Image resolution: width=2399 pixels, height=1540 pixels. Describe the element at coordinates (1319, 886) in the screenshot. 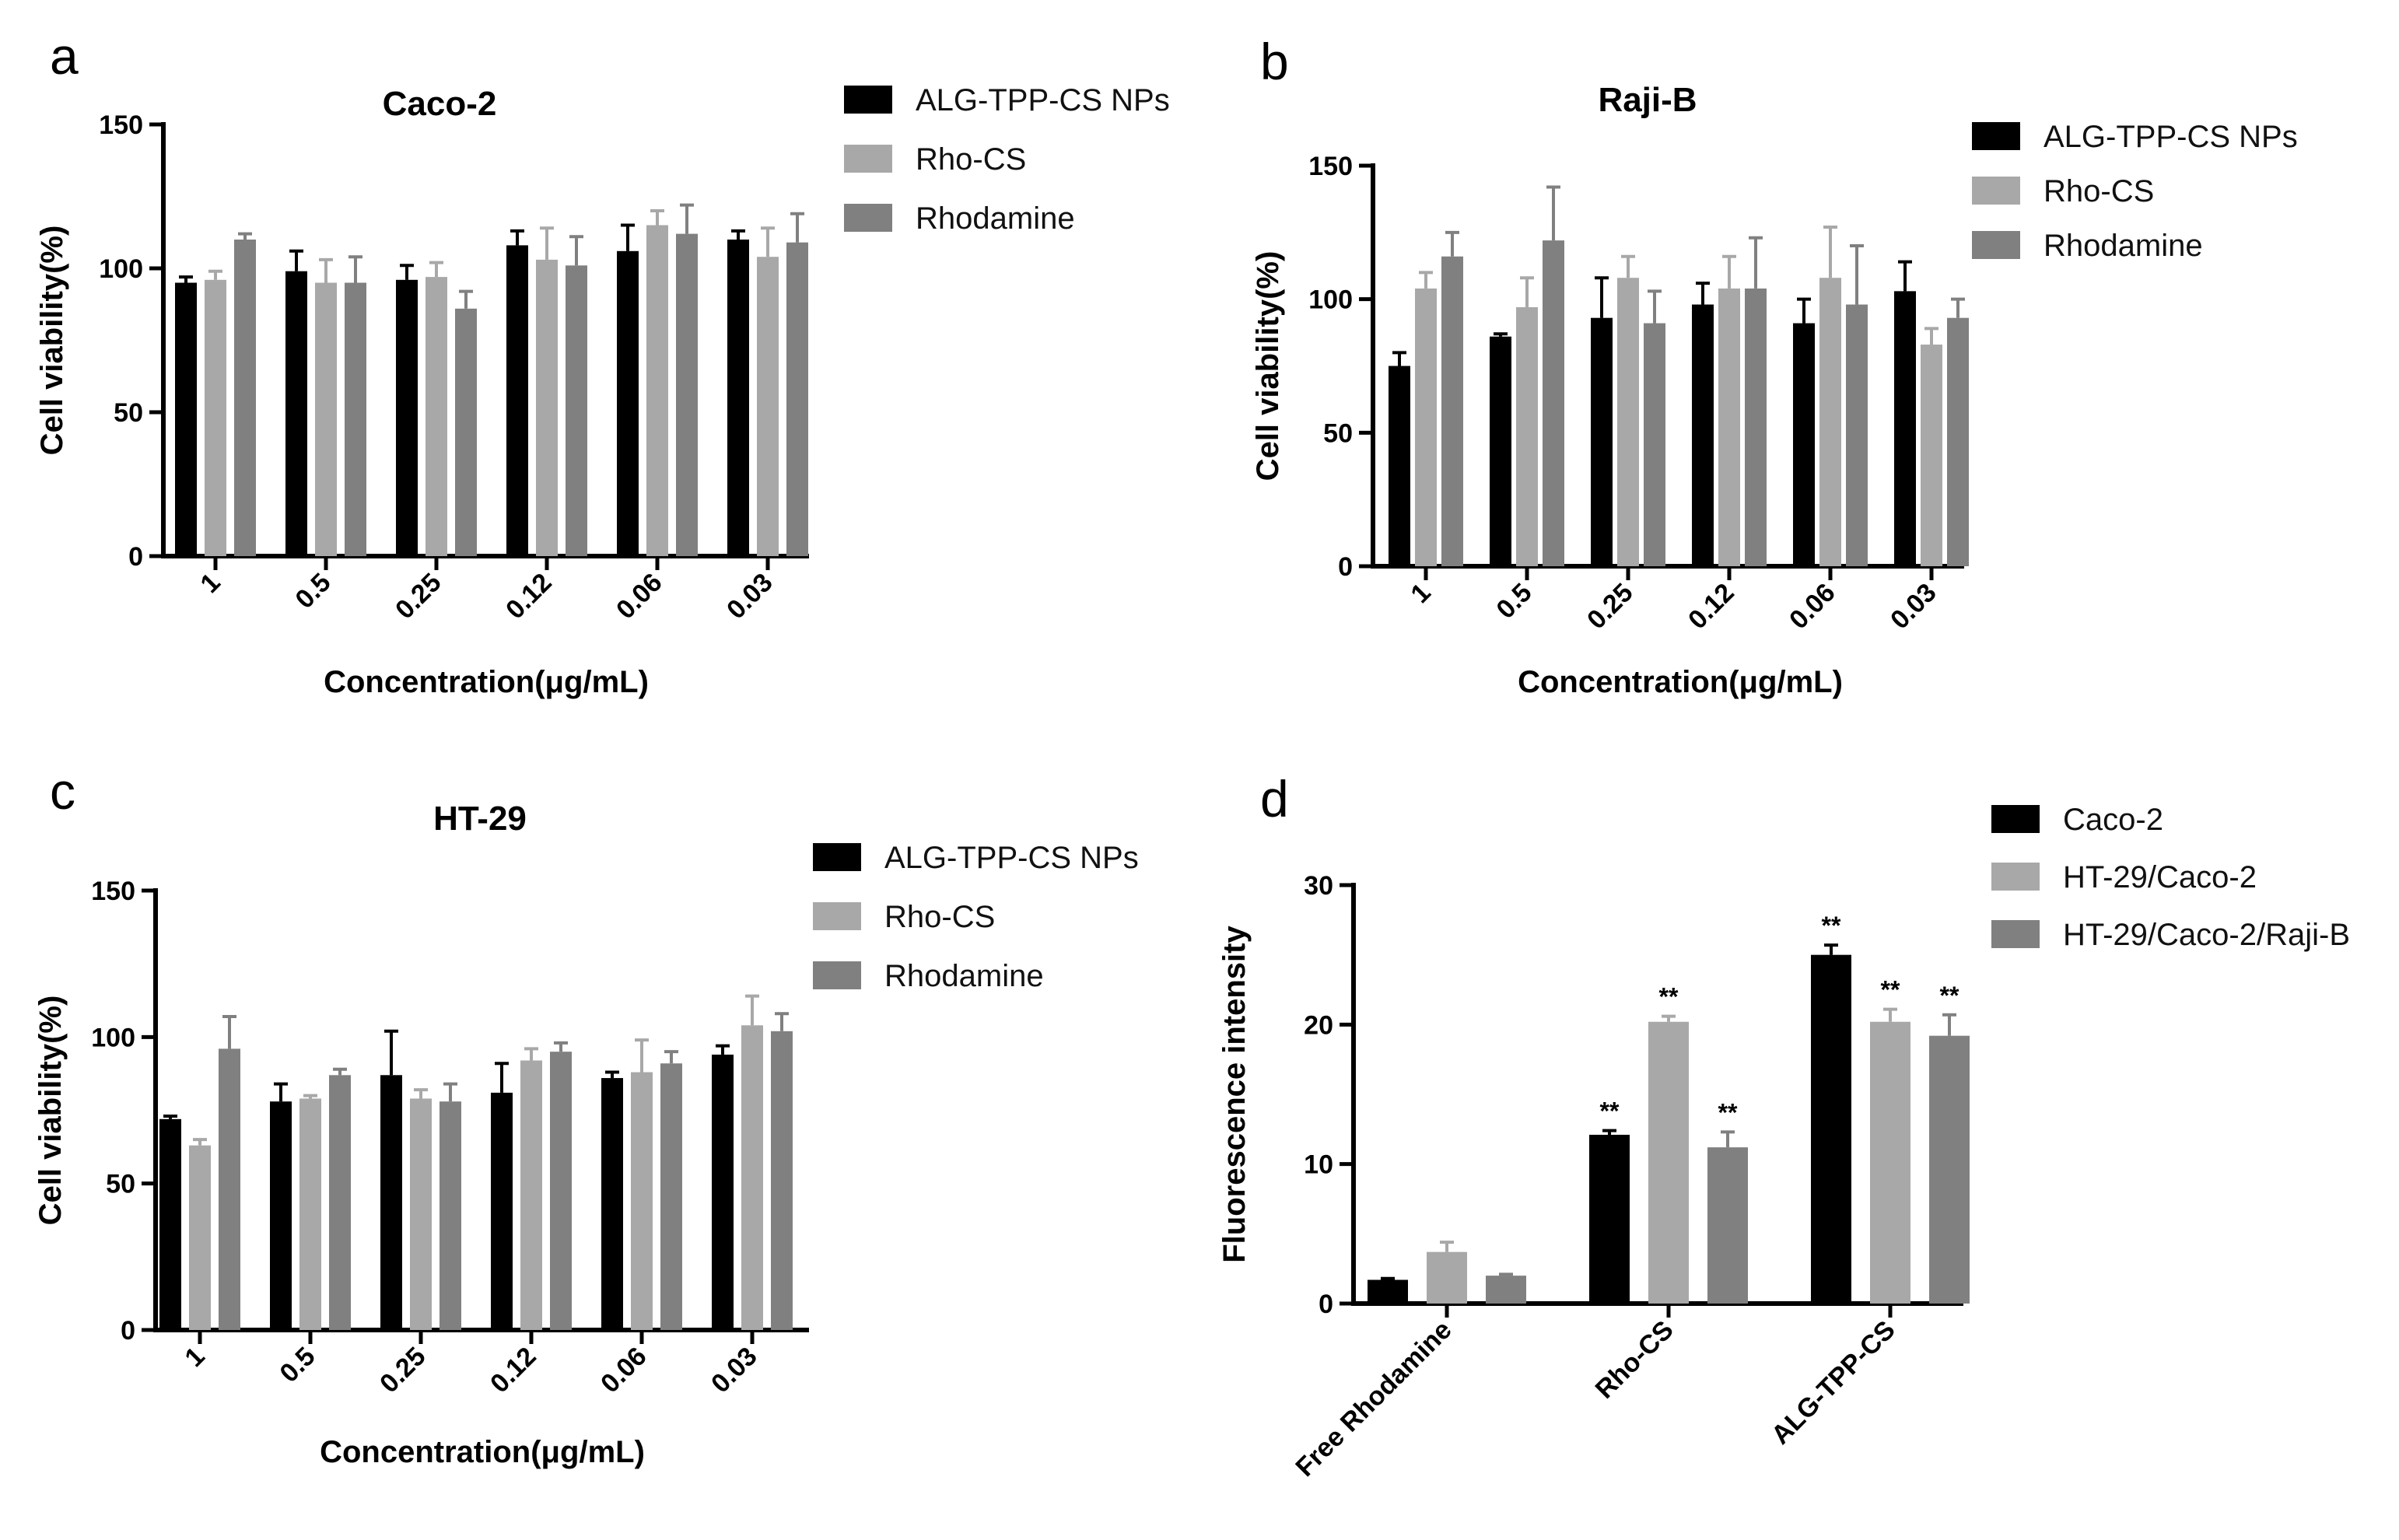

I see `y-tick-label: 30` at that location.